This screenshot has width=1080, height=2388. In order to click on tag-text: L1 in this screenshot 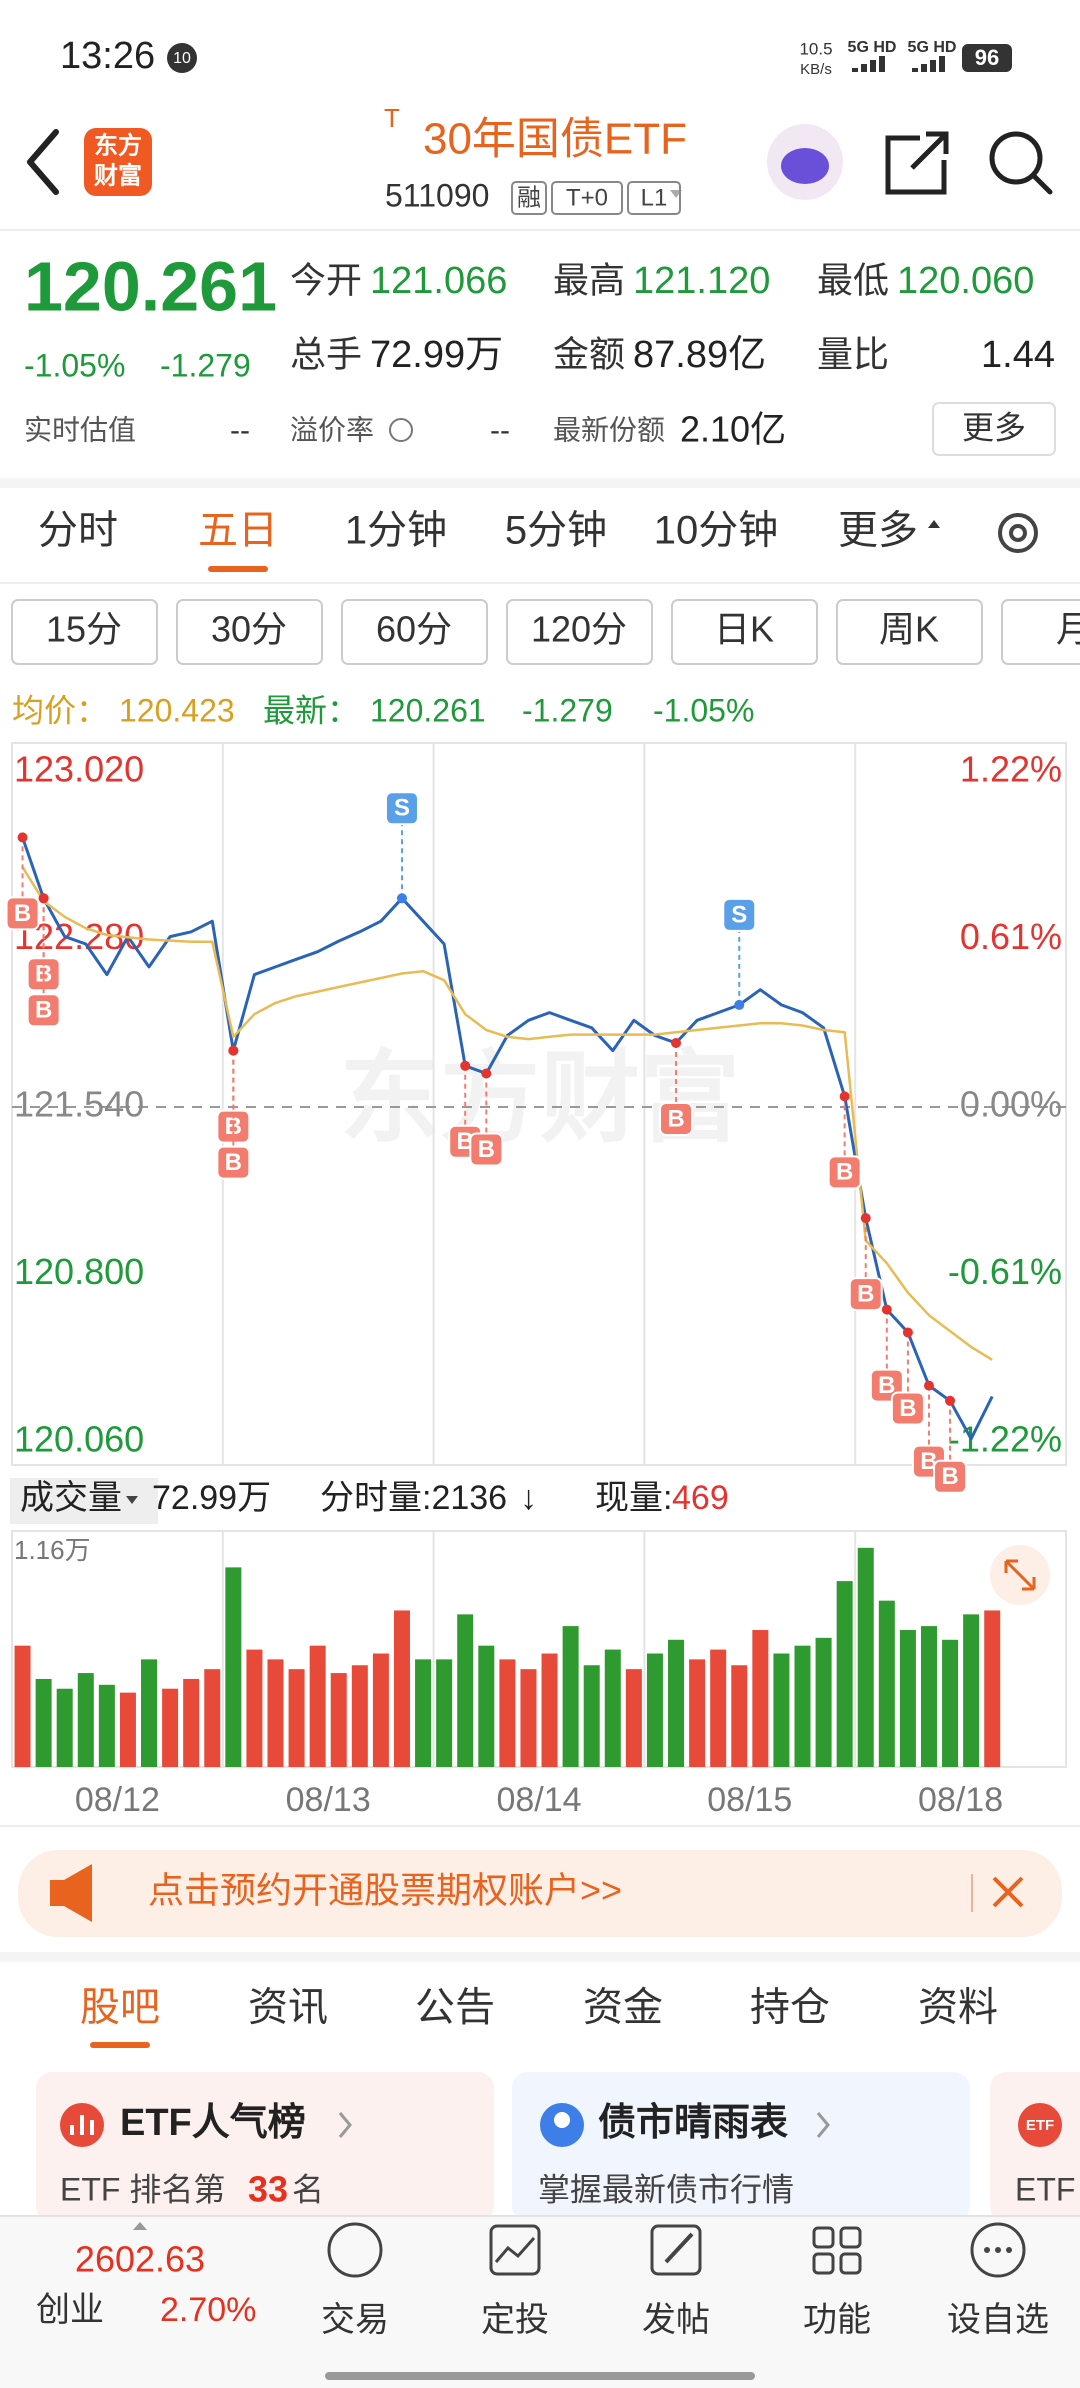, I will do `click(654, 197)`.